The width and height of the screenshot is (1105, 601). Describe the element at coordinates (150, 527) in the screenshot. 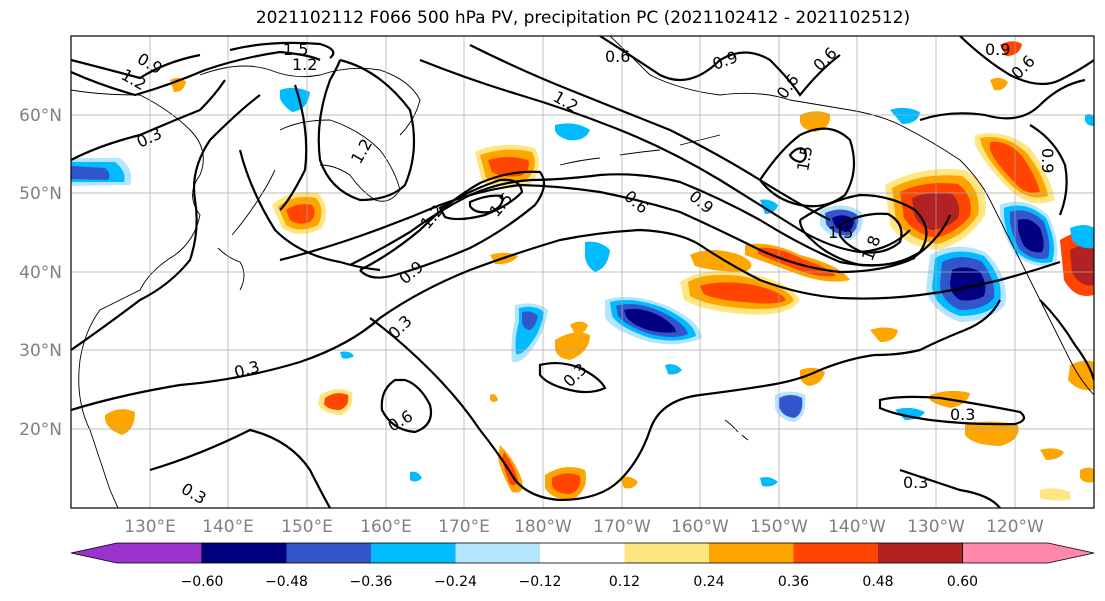

I see `longitude-tick-label: 130°E` at that location.